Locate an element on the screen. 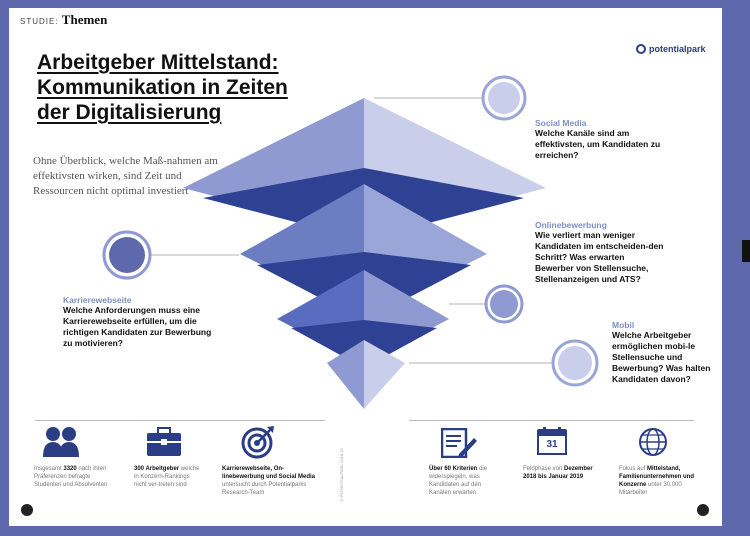 The width and height of the screenshot is (750, 536). title-line-2: Kommunikation in Zeiten is located at coordinates (162, 87).